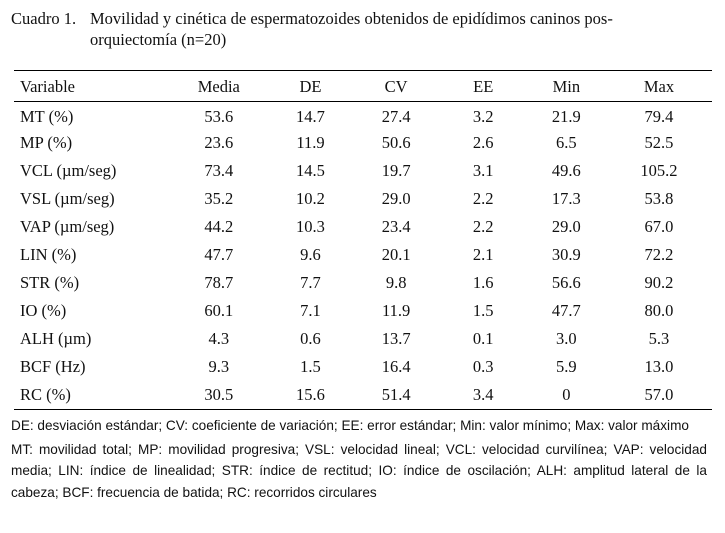 The height and width of the screenshot is (533, 725). Describe the element at coordinates (219, 142) in the screenshot. I see `cell-media: 23.6` at that location.